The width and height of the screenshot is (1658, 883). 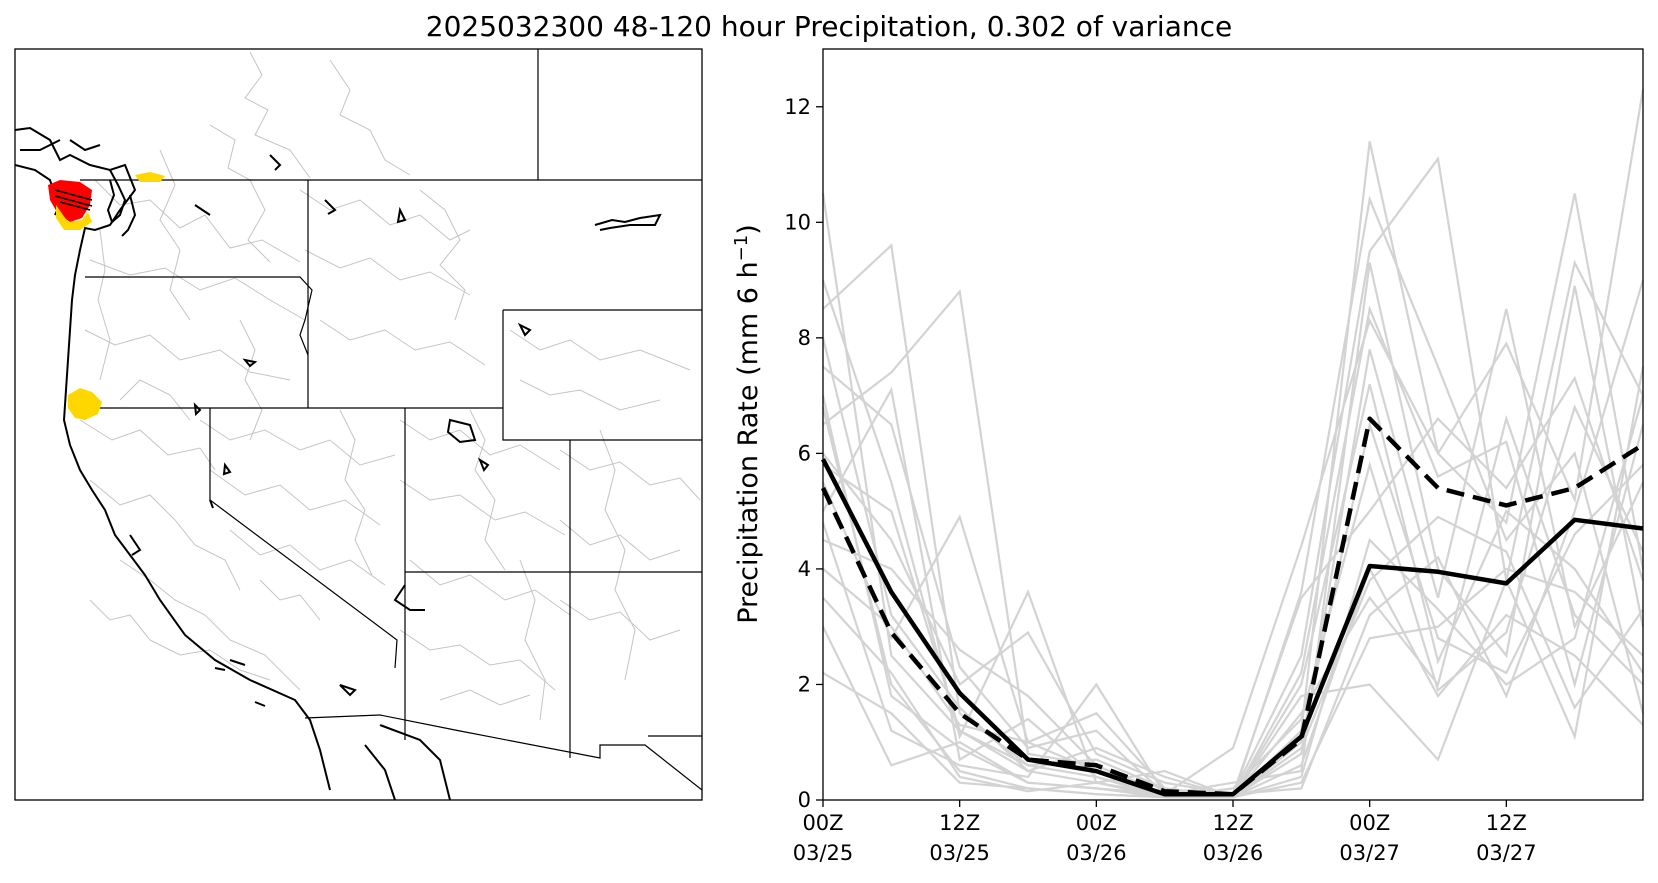 What do you see at coordinates (85, 404) in the screenshot?
I see `yellow-basin-klamath` at bounding box center [85, 404].